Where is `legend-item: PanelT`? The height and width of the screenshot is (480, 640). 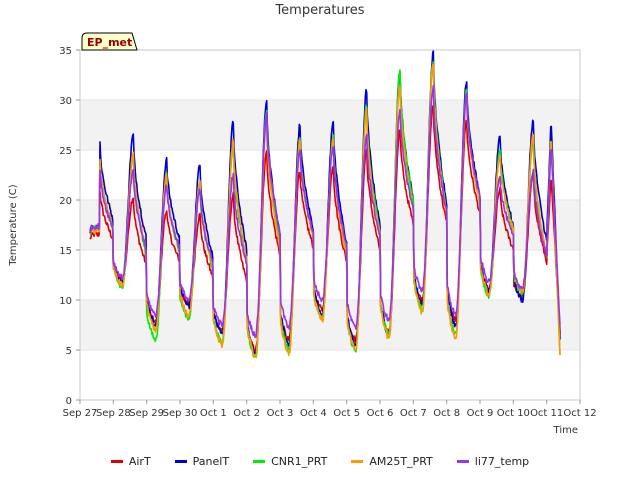 legend-item: PanelT is located at coordinates (202, 461).